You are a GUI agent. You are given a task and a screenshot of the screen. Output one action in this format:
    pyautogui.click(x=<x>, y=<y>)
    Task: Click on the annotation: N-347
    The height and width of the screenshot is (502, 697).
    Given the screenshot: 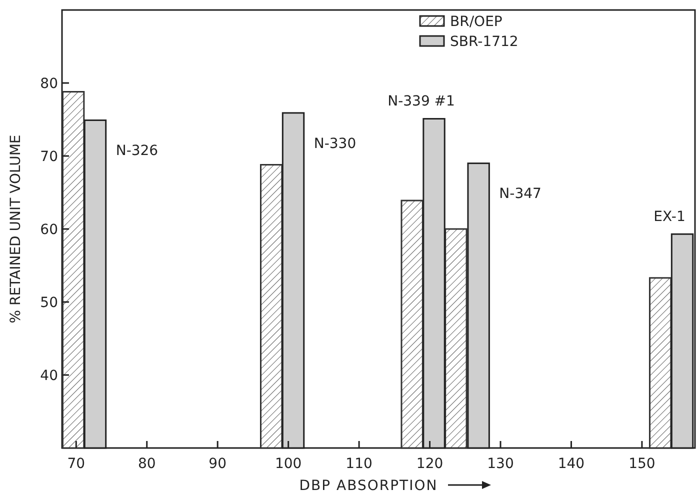 What is the action you would take?
    pyautogui.click(x=520, y=194)
    